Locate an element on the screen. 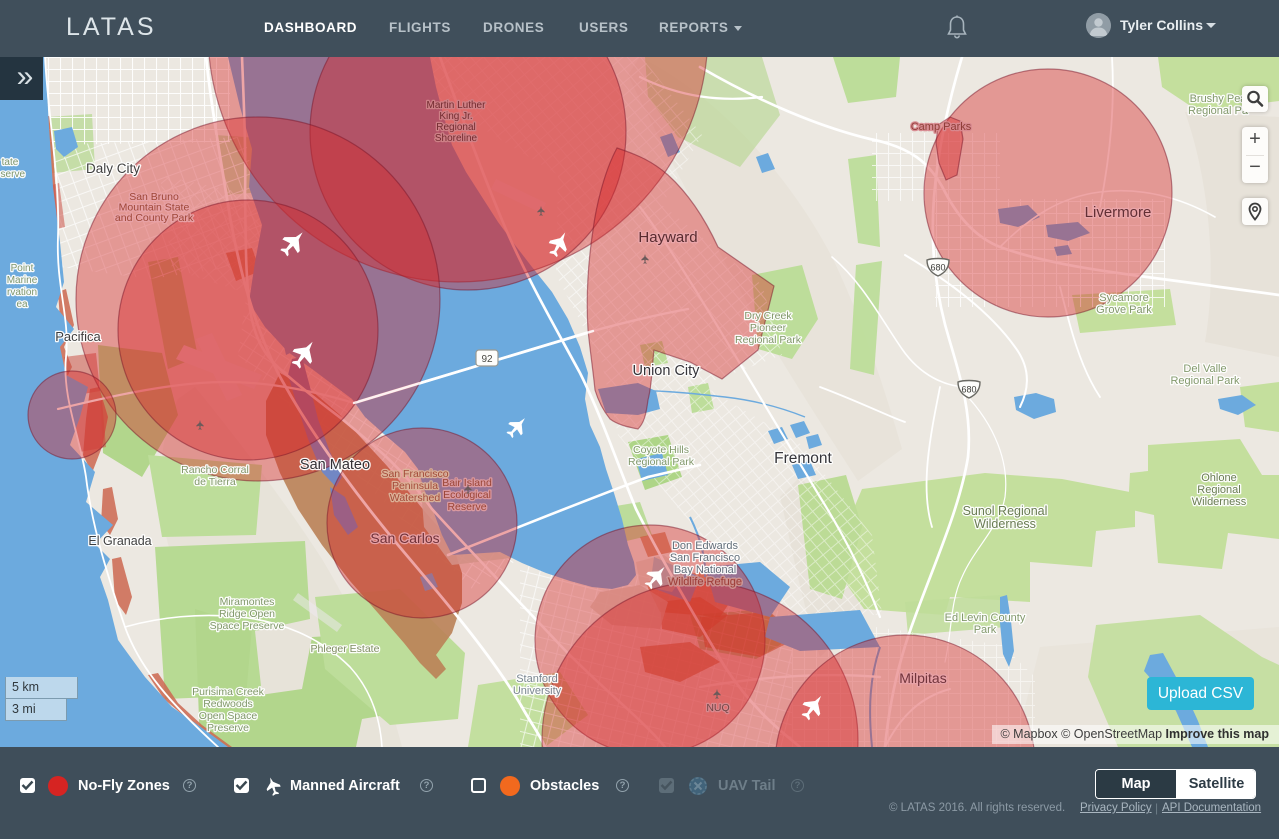  svg-text: Marine is located at coordinates (22, 280).